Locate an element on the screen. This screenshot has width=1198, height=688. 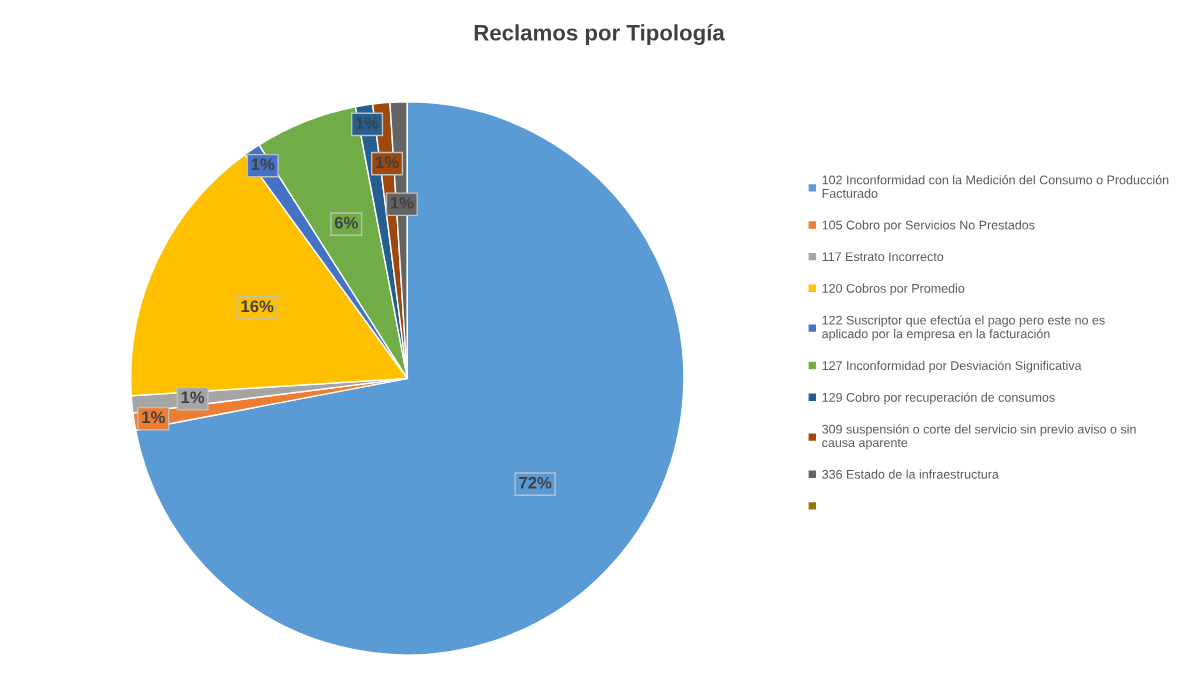
data-label: 6% is located at coordinates (346, 222).